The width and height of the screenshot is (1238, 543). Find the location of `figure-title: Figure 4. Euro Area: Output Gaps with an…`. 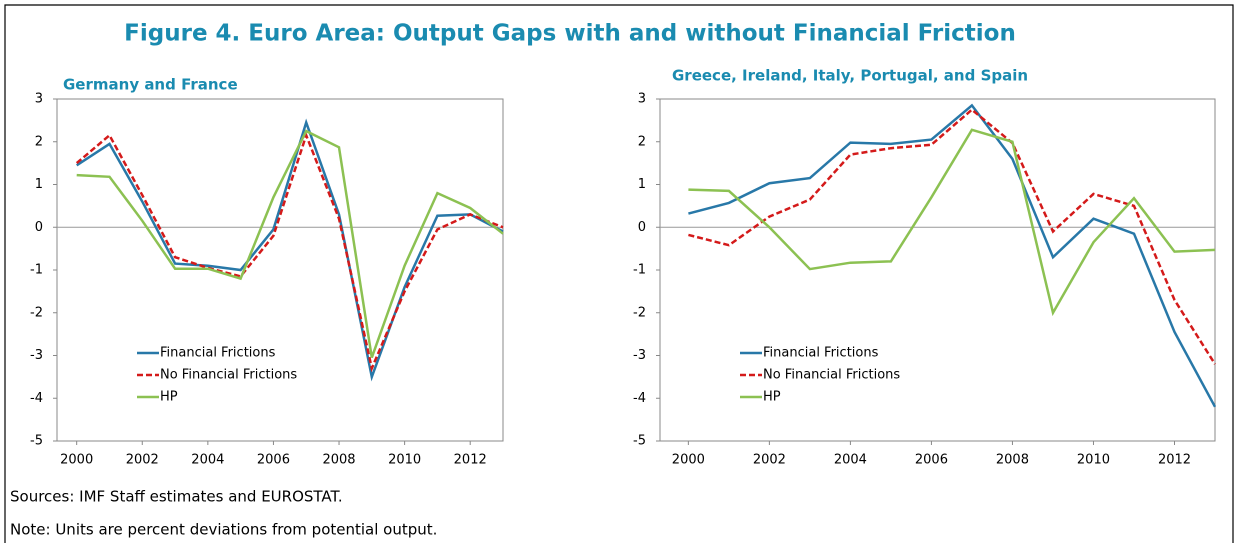

figure-title: Figure 4. Euro Area: Output Gaps with an… is located at coordinates (570, 34).